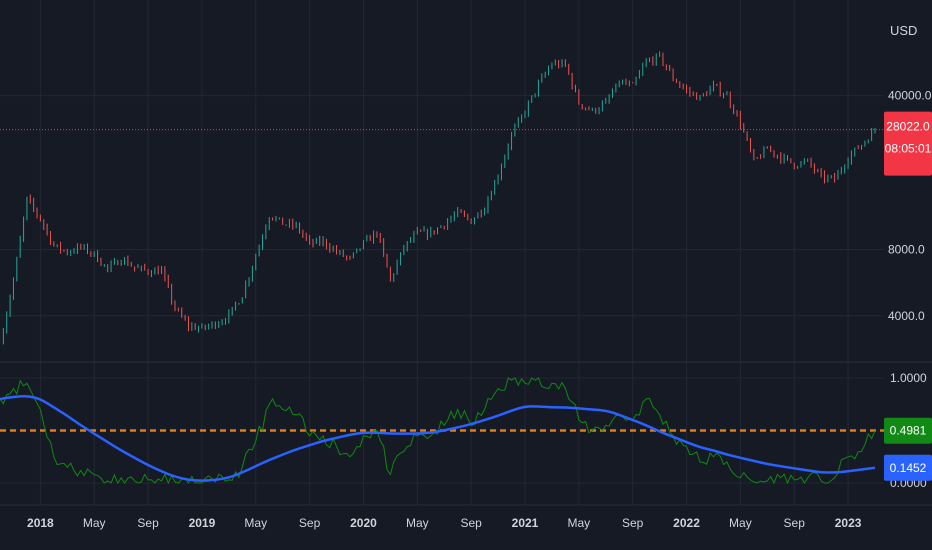 The height and width of the screenshot is (550, 932). Describe the element at coordinates (525, 523) in the screenshot. I see `time-tick-label: 2021` at that location.